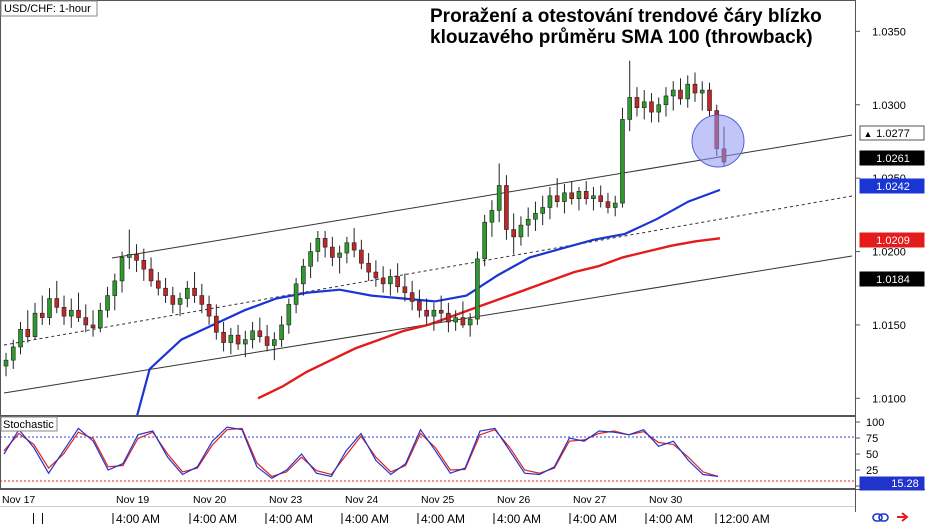 This screenshot has height=525, width=925. I want to click on stoch-k-line, so click(361, 453).